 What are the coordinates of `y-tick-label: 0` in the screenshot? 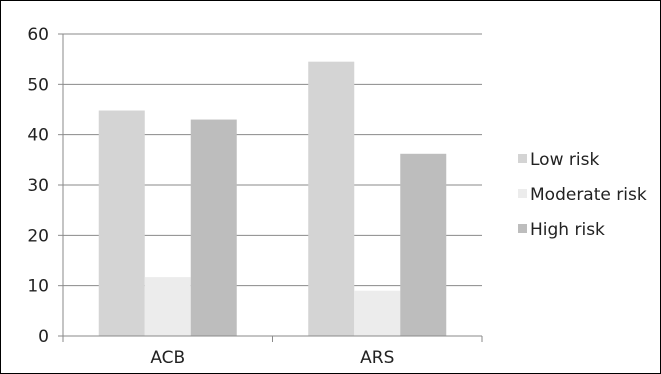 It's located at (43, 337).